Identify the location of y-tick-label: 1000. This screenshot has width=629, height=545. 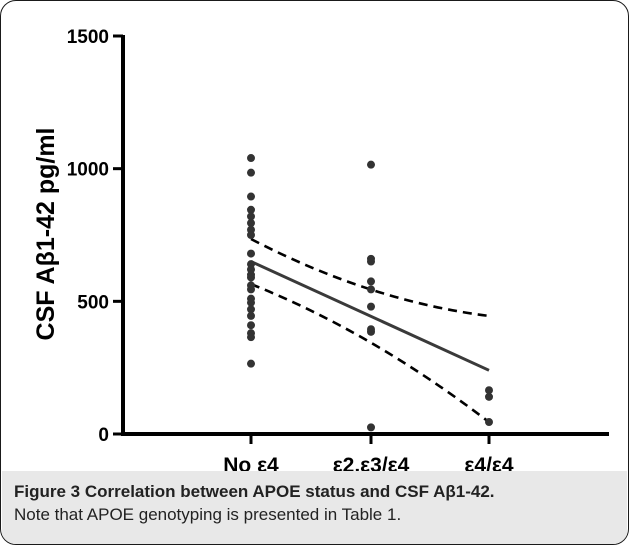
(88, 170).